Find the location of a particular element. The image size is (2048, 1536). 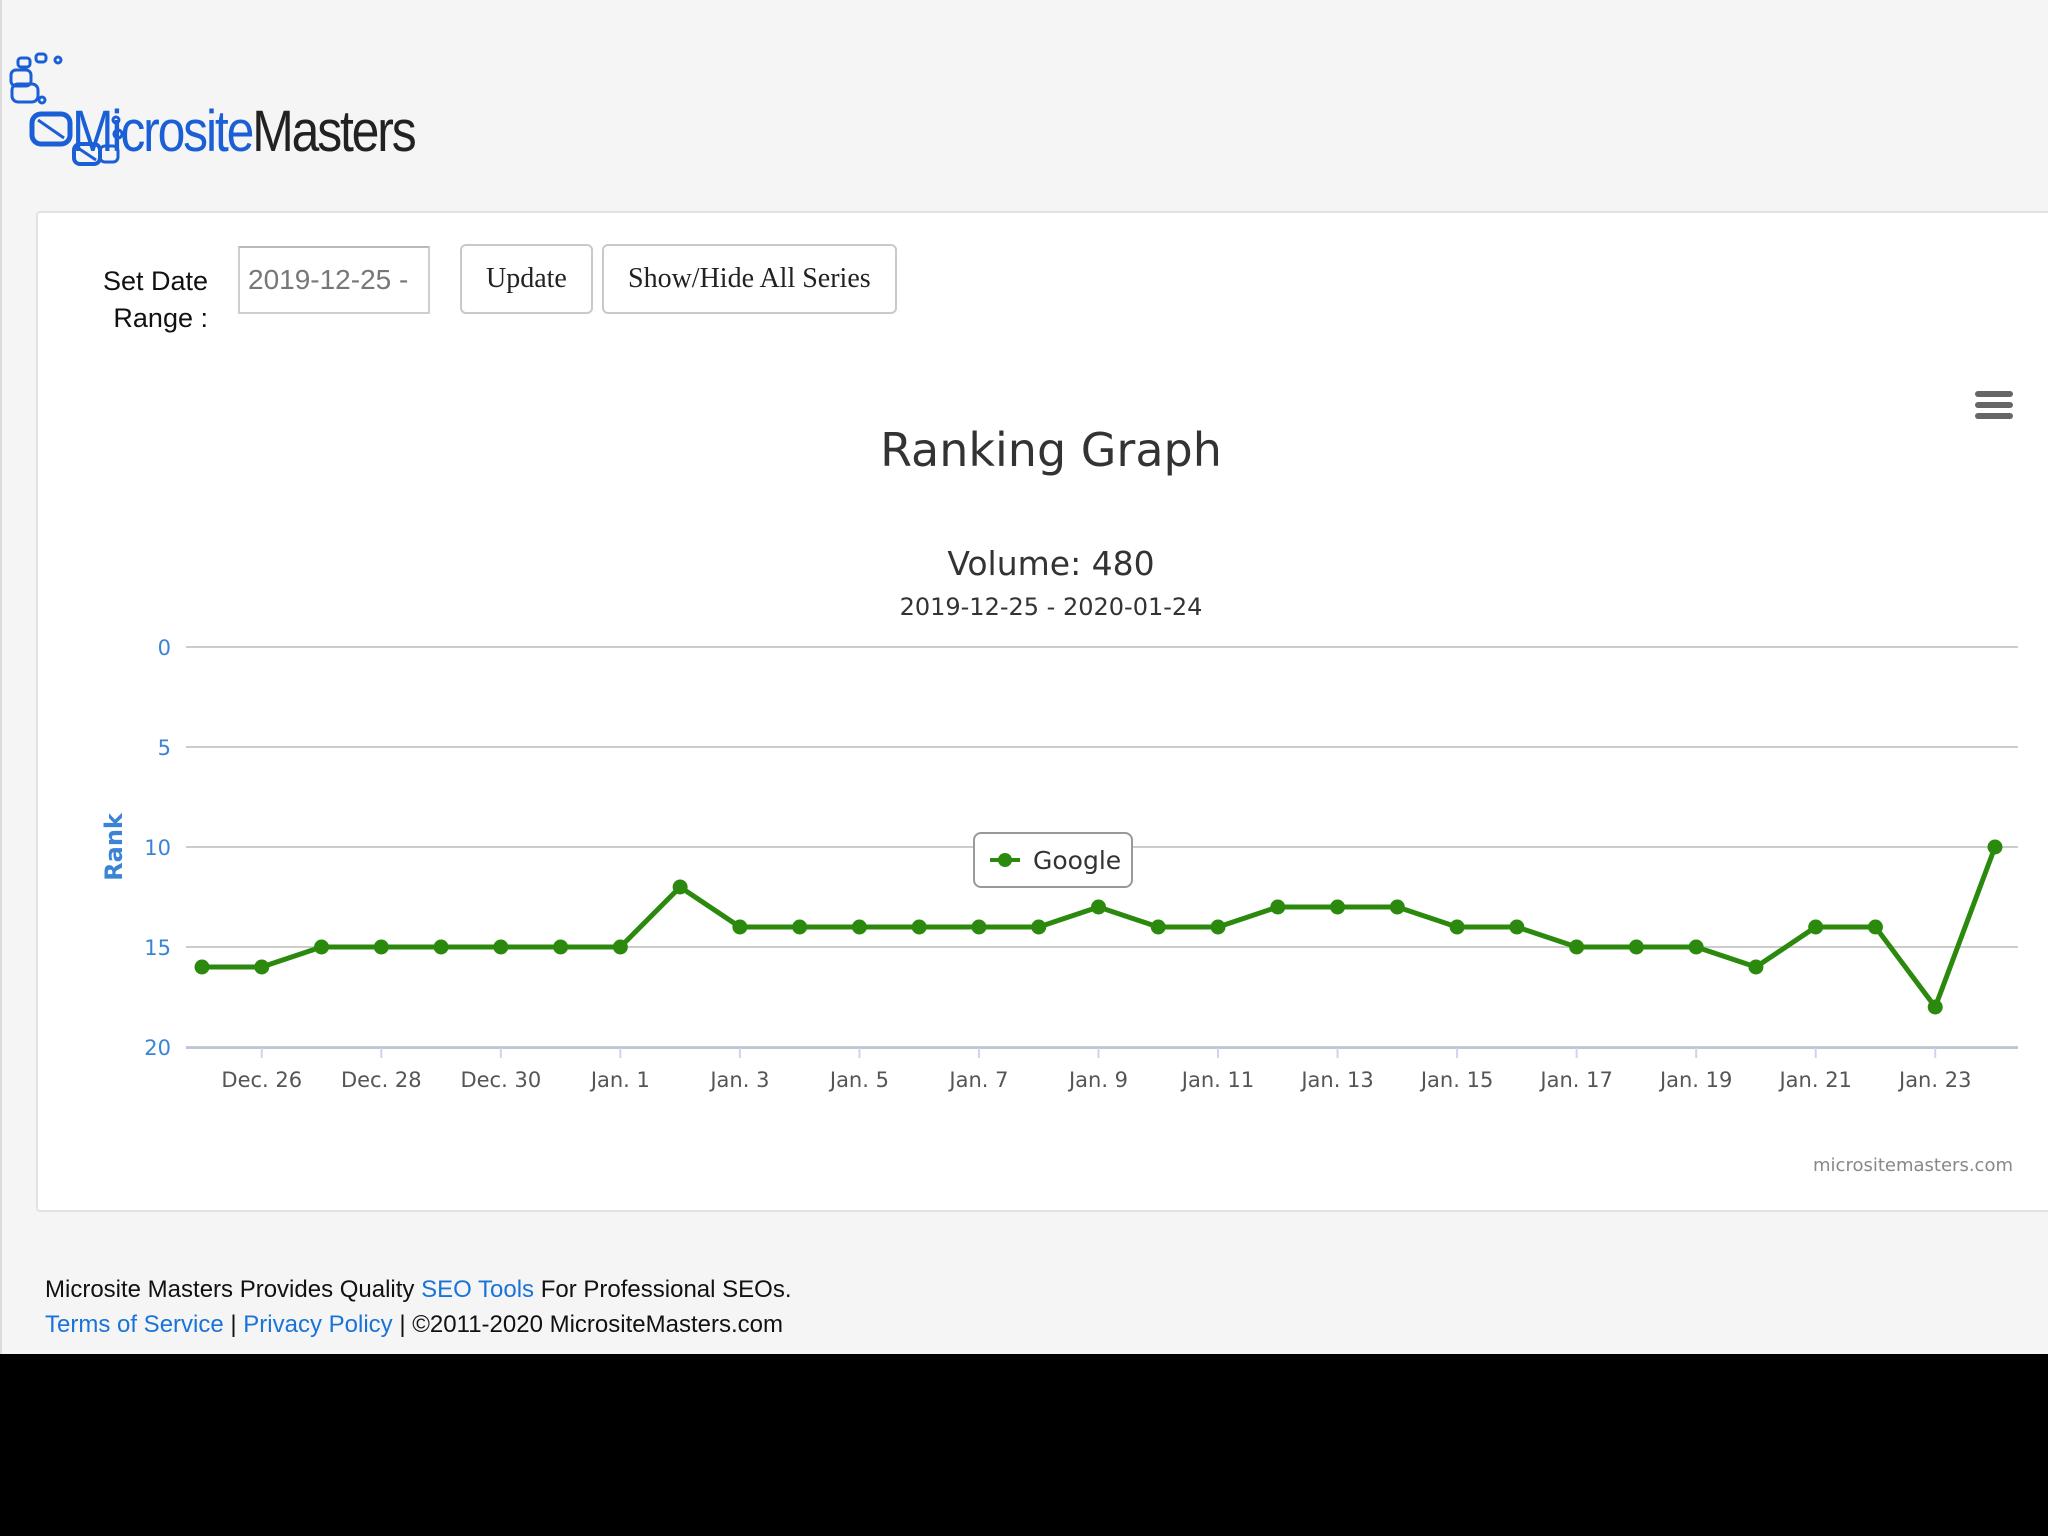

x-tick-label: Jan. 3 is located at coordinates (738, 1080).